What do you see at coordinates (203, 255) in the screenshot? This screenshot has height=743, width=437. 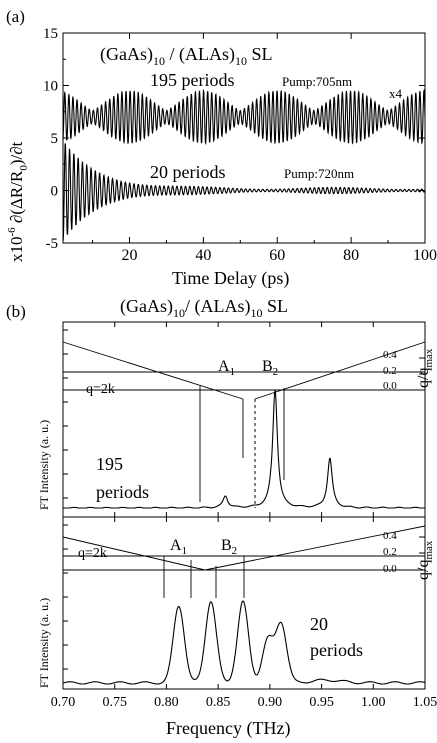 I see `xtick-a-label-40: 40` at bounding box center [203, 255].